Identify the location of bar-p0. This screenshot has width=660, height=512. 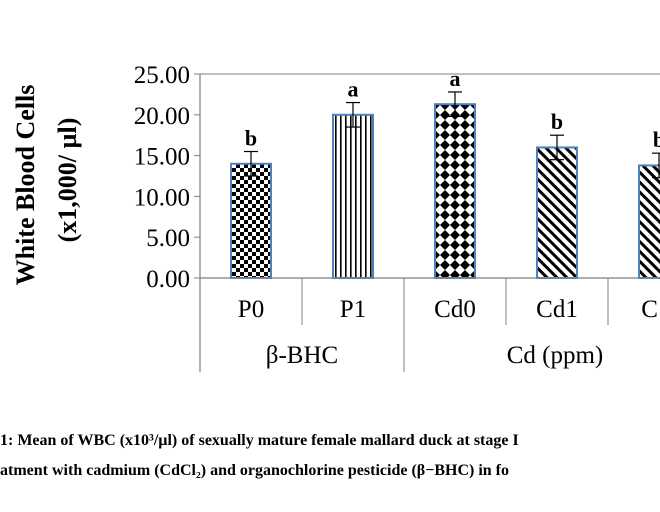
(251, 220).